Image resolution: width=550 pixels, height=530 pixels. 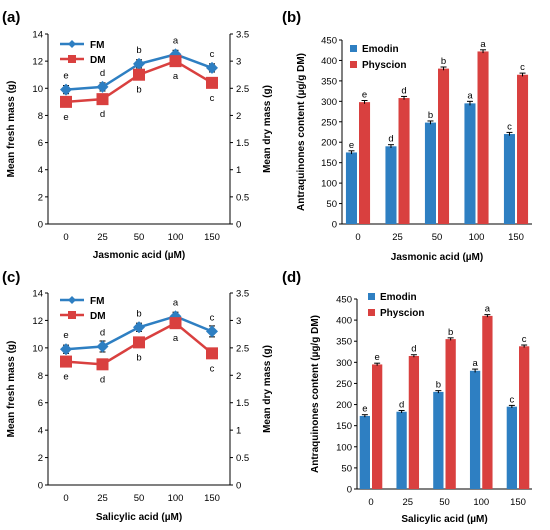 What do you see at coordinates (238, 116) in the screenshot?
I see `y2-tick-label: 2` at bounding box center [238, 116].